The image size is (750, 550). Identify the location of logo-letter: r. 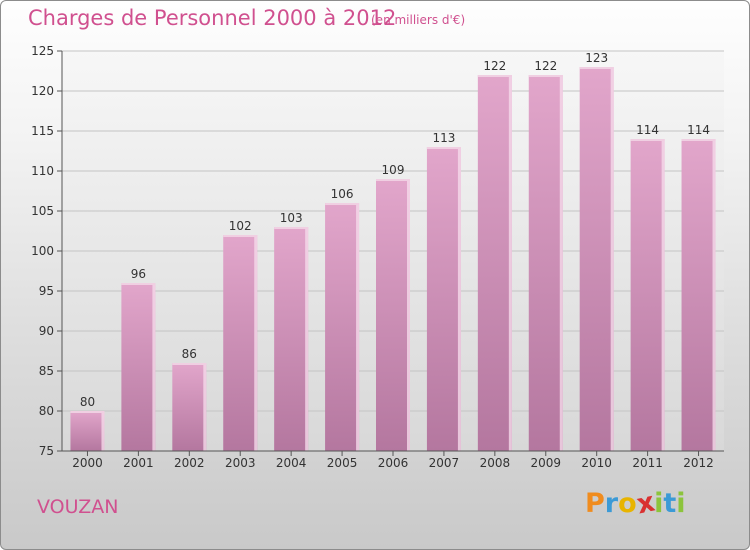
(611, 503).